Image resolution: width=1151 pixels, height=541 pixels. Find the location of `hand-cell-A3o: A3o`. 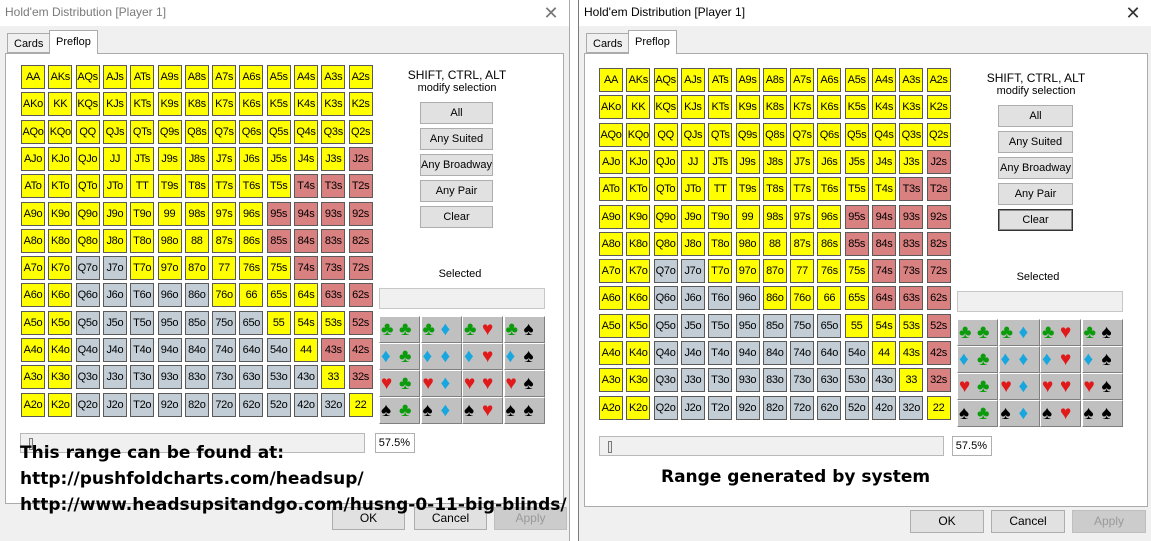

hand-cell-A3o: A3o is located at coordinates (33, 377).